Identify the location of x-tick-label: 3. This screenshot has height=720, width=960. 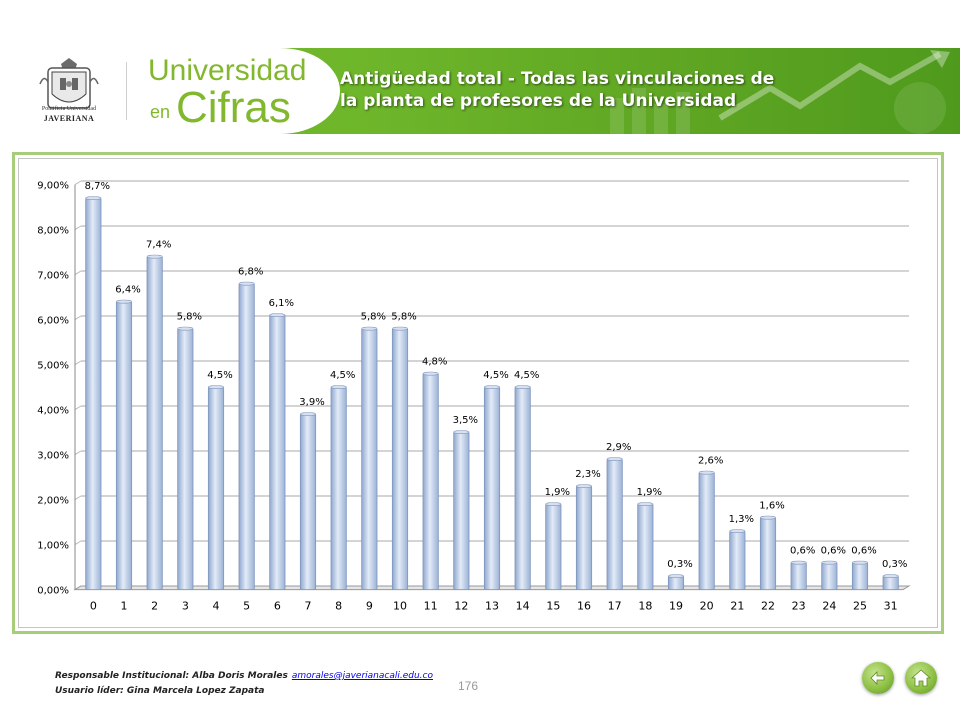
(185, 606).